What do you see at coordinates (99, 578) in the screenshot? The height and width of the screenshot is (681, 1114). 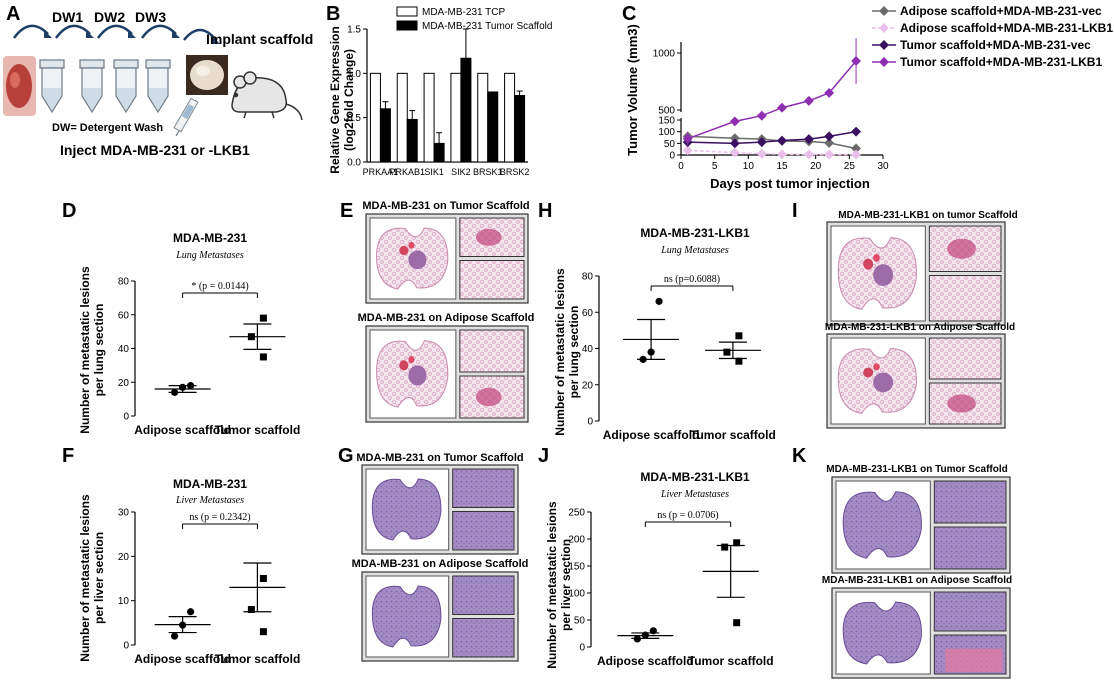 I see `chart-f-ylabel-2: per liver section` at bounding box center [99, 578].